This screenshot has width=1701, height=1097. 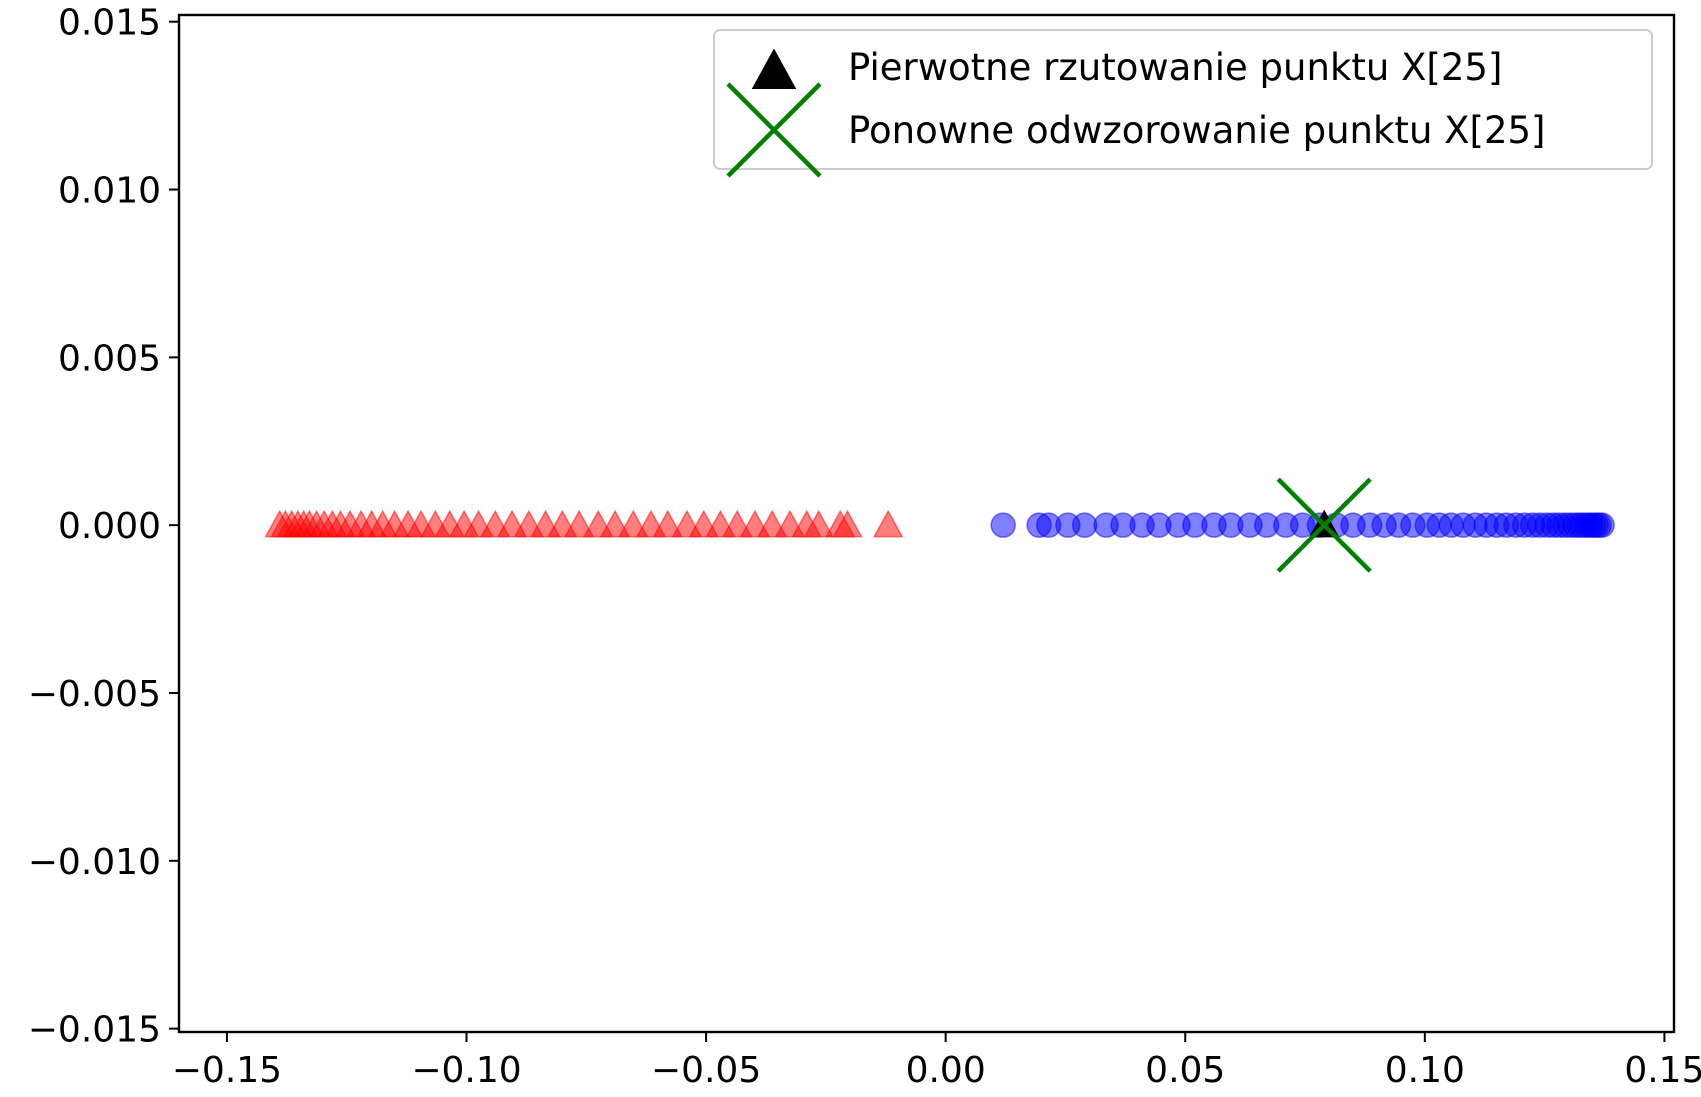 What do you see at coordinates (109, 358) in the screenshot?
I see `y-tick-label: 0.005` at bounding box center [109, 358].